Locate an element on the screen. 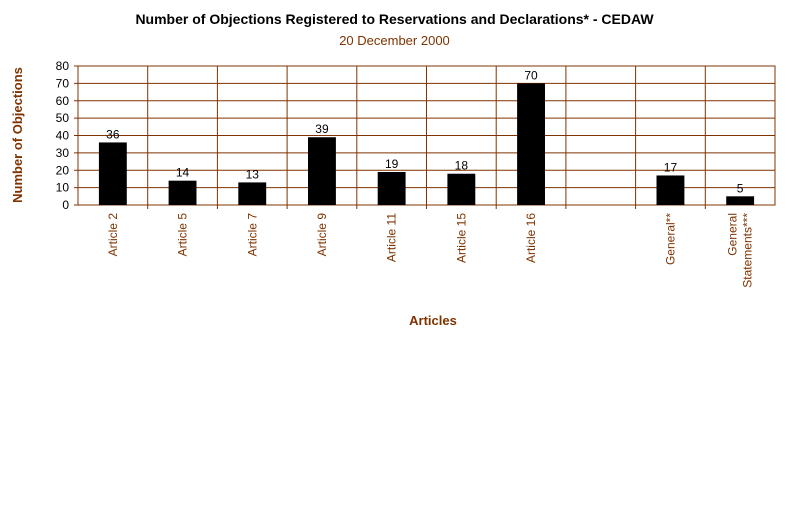 The image size is (789, 529). y-tick-label: 80 is located at coordinates (63, 66).